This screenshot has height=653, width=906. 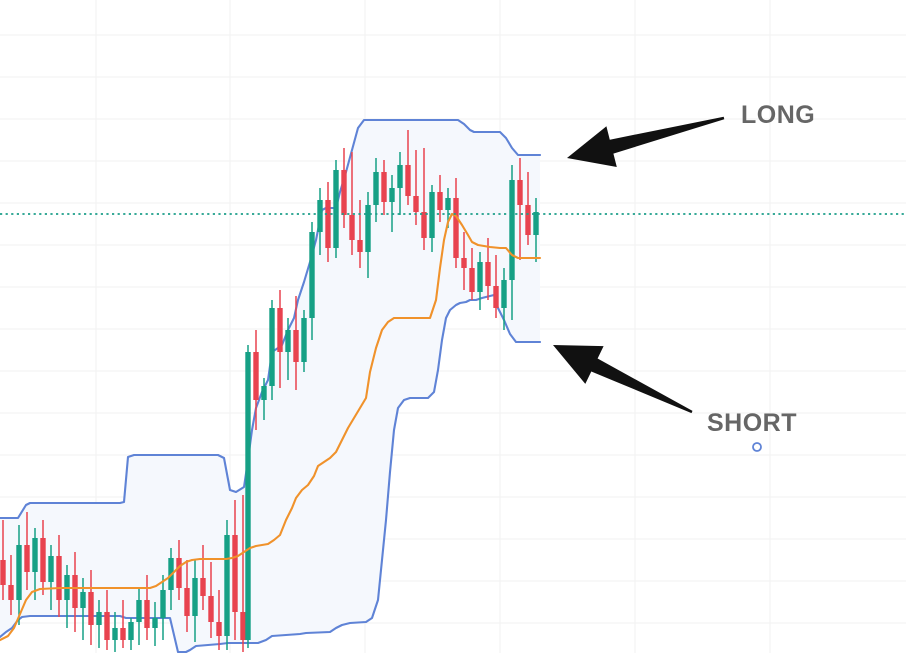 I want to click on annotation-label-long: LONG, so click(x=778, y=115).